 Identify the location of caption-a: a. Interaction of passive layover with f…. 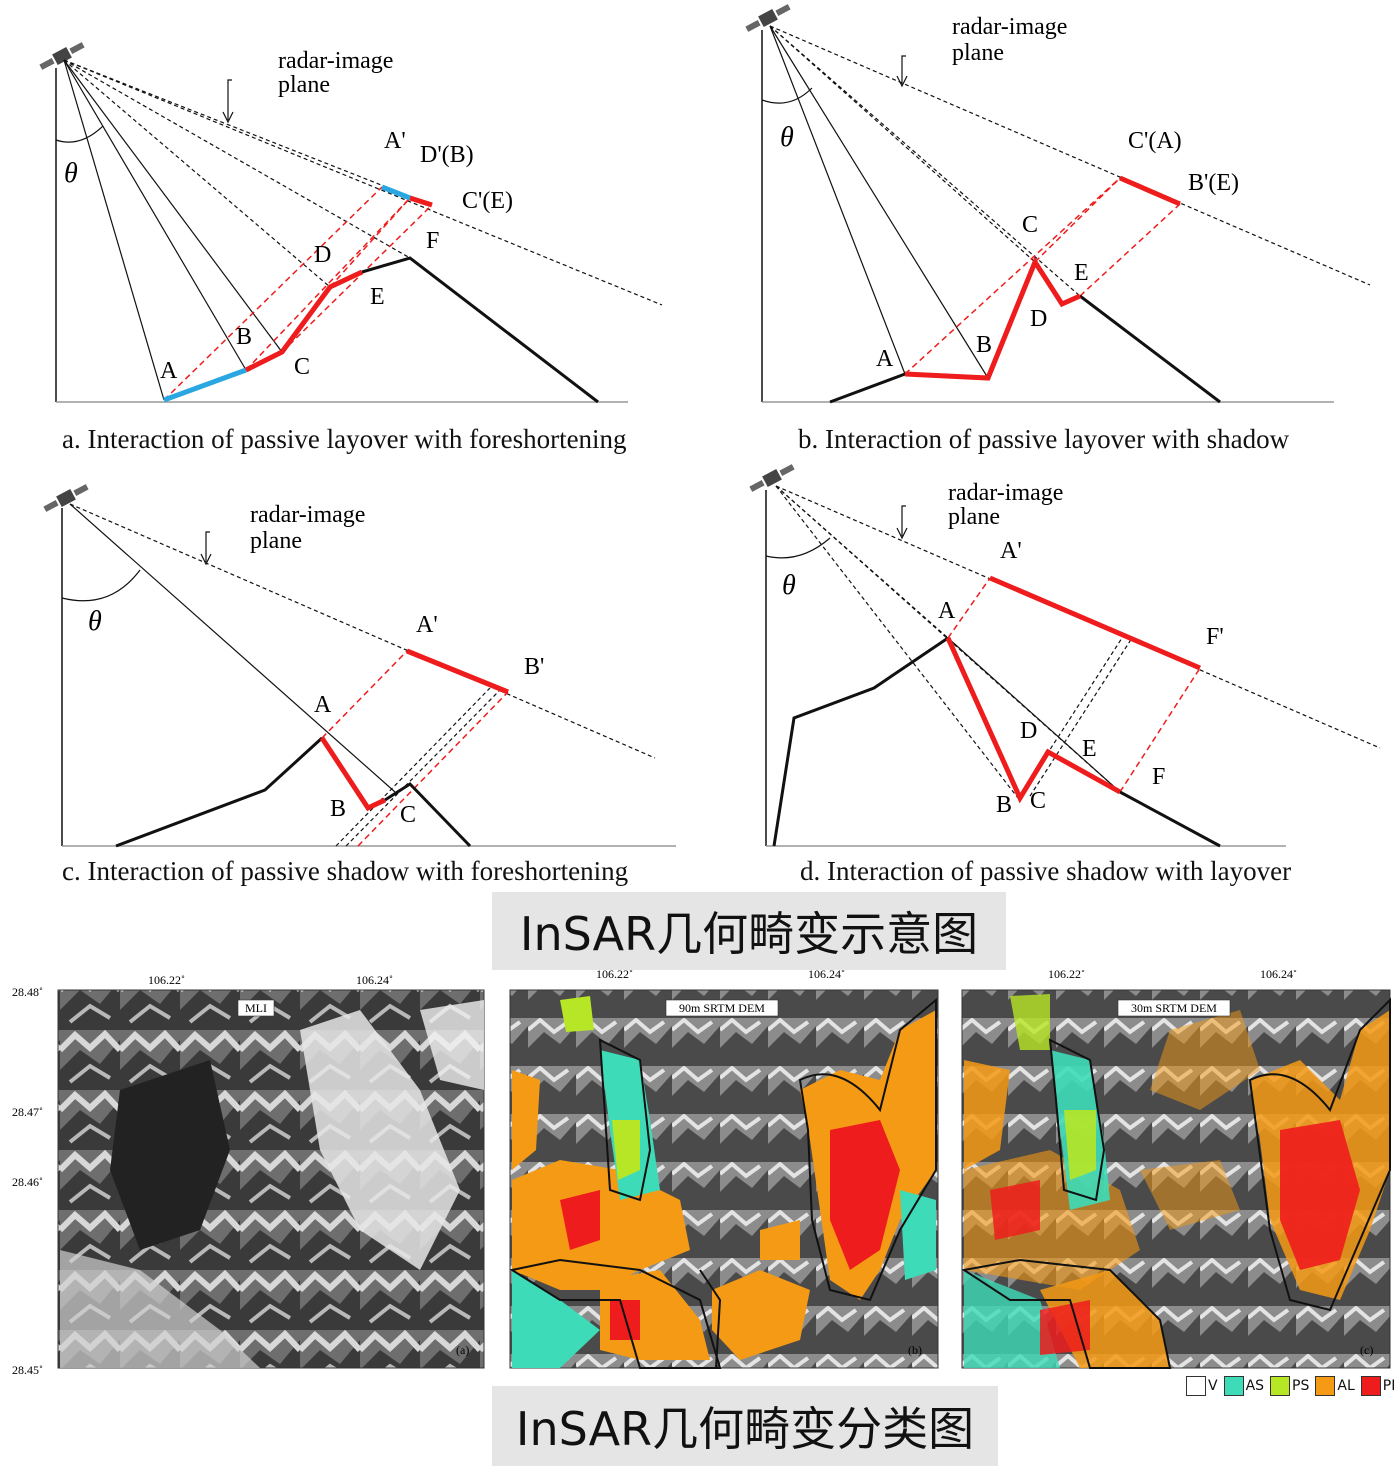
(344, 439).